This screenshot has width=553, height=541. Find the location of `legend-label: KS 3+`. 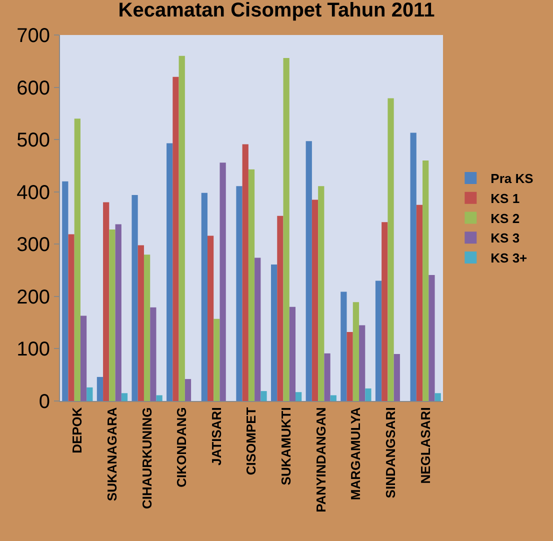

legend-label: KS 3+ is located at coordinates (509, 258).